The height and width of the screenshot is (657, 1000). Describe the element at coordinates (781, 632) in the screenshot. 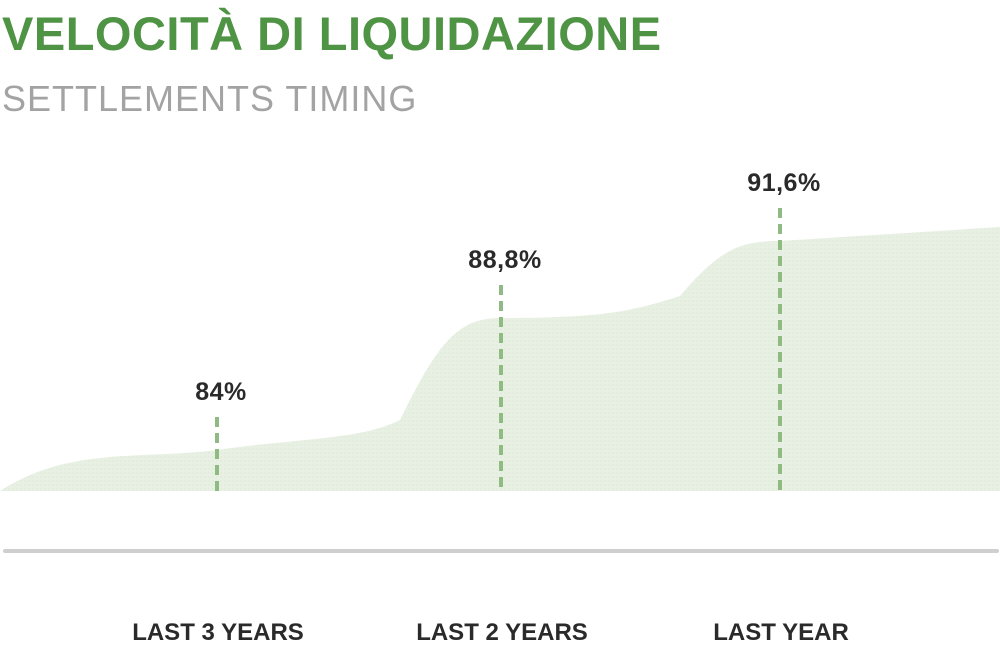

I see `category-label-3: LAST YEAR` at that location.